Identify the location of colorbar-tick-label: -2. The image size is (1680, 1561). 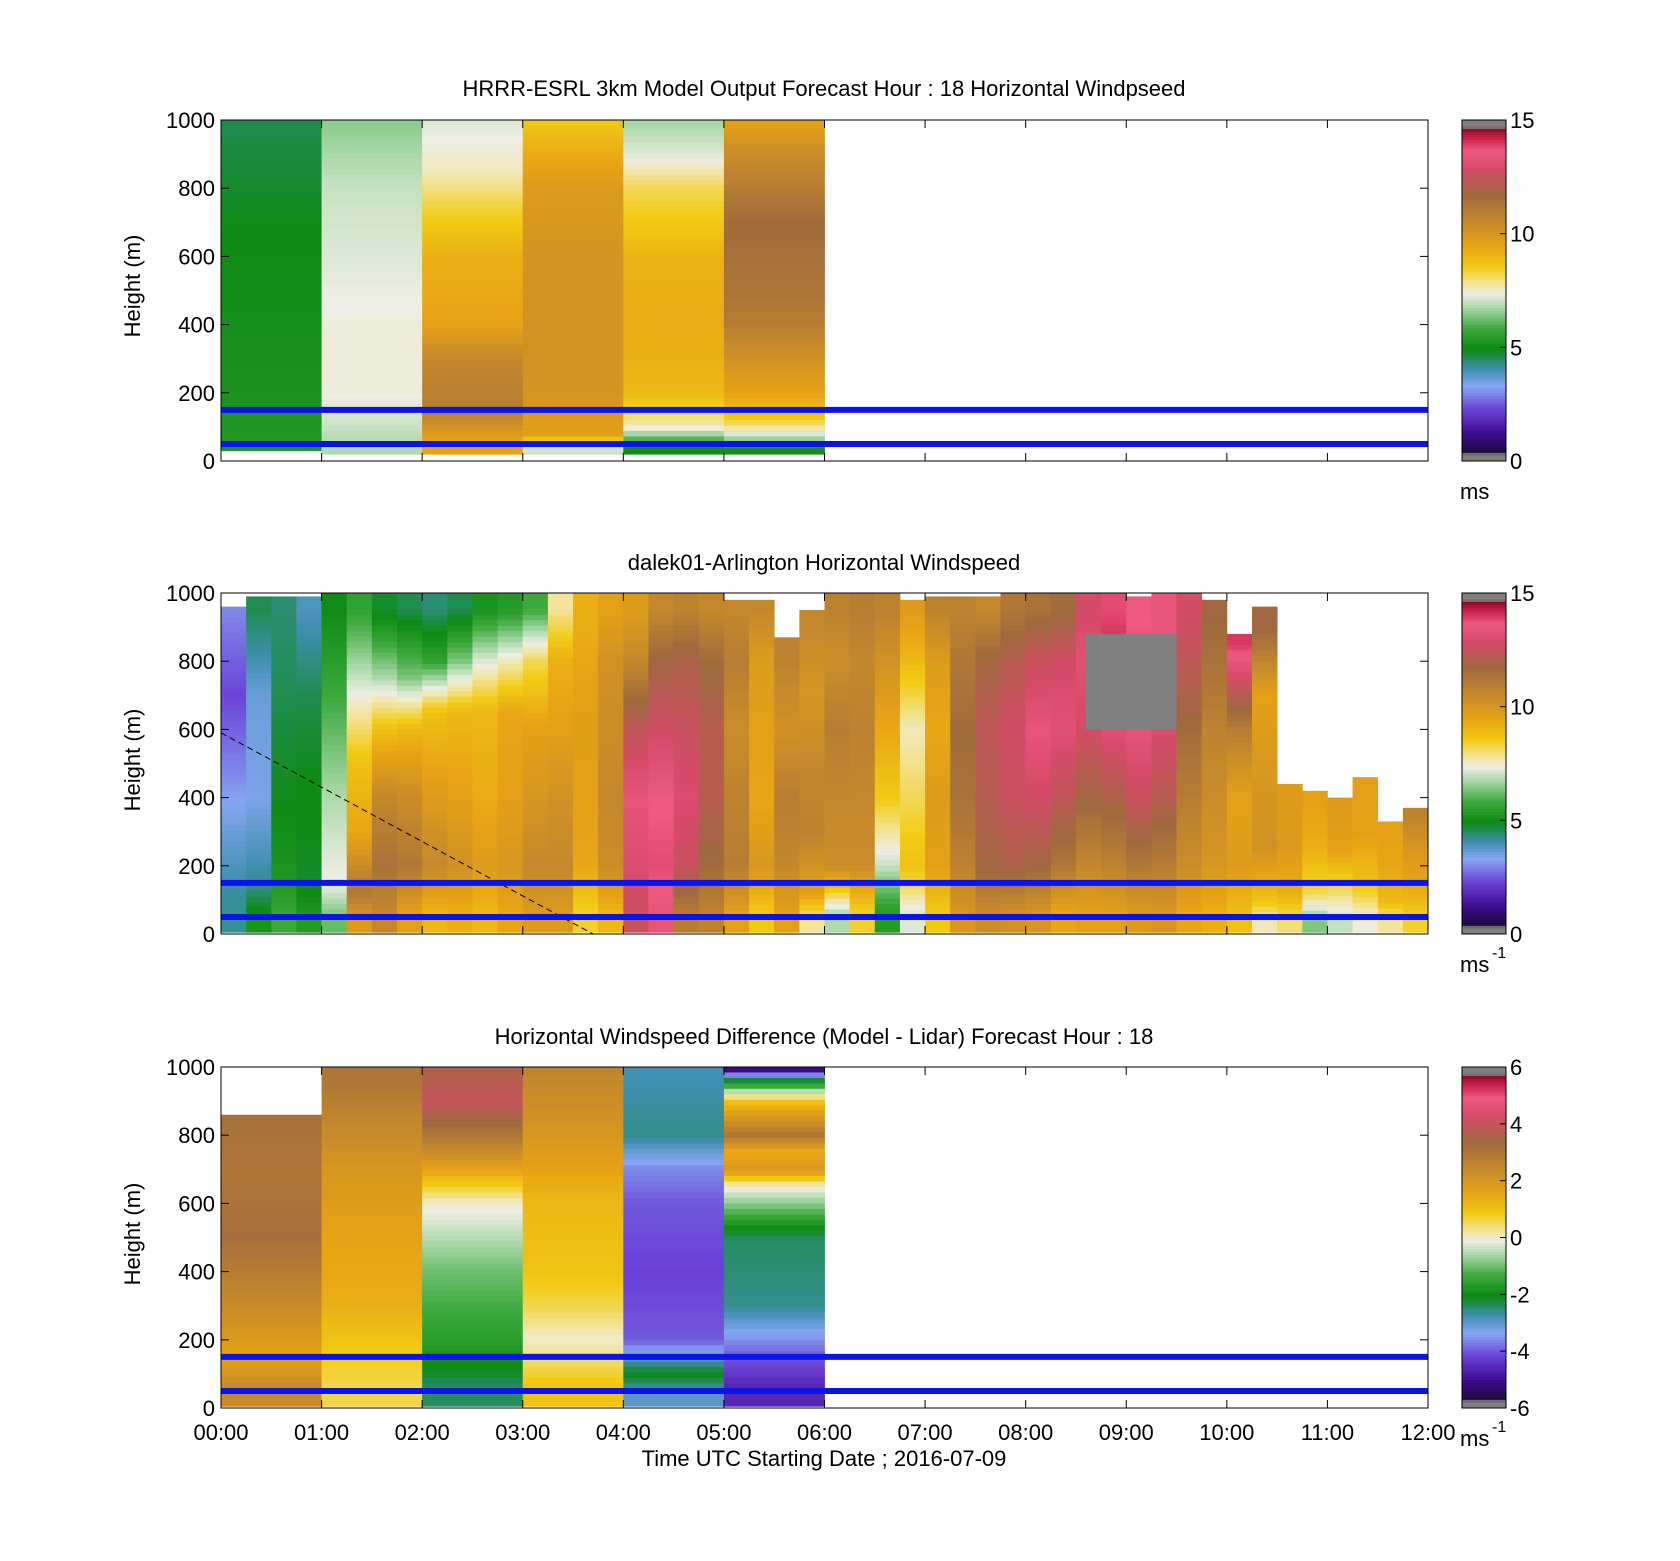
(1520, 1294).